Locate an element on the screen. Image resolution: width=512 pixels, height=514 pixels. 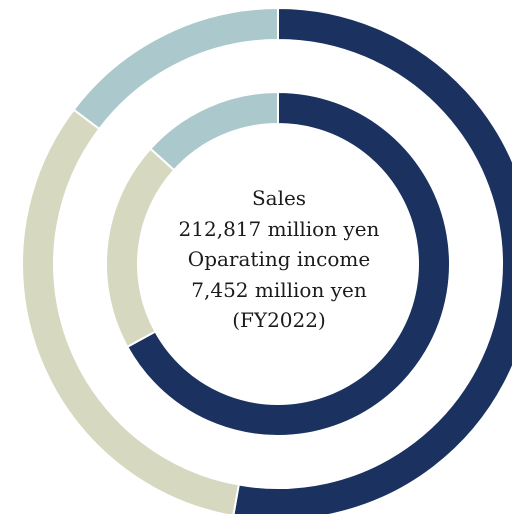
center-label-sales-title: Sales is located at coordinates (279, 198).